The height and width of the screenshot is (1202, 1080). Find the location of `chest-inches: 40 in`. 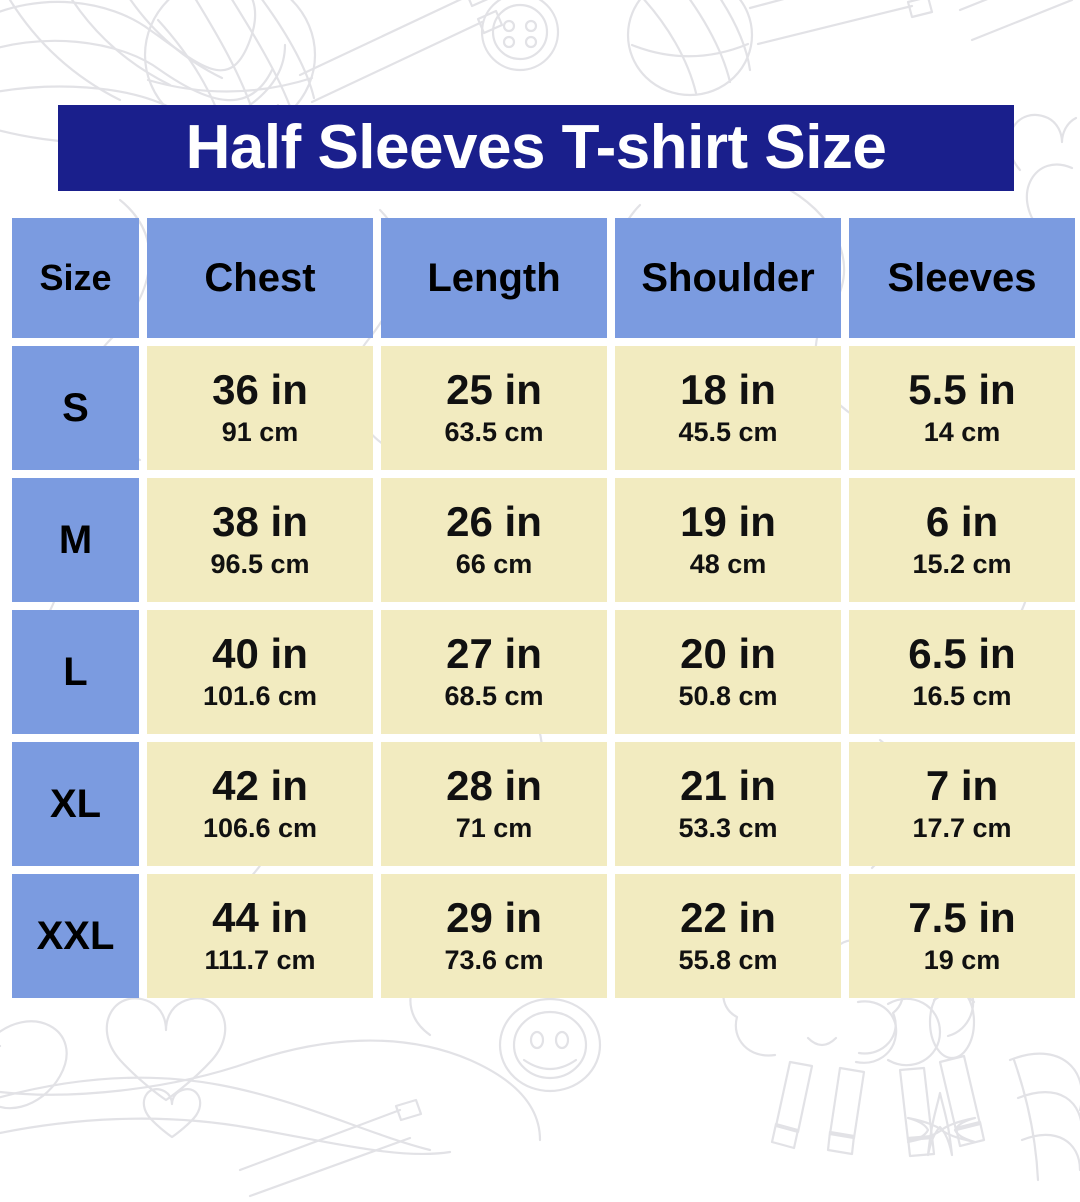

chest-inches: 40 in is located at coordinates (260, 653).